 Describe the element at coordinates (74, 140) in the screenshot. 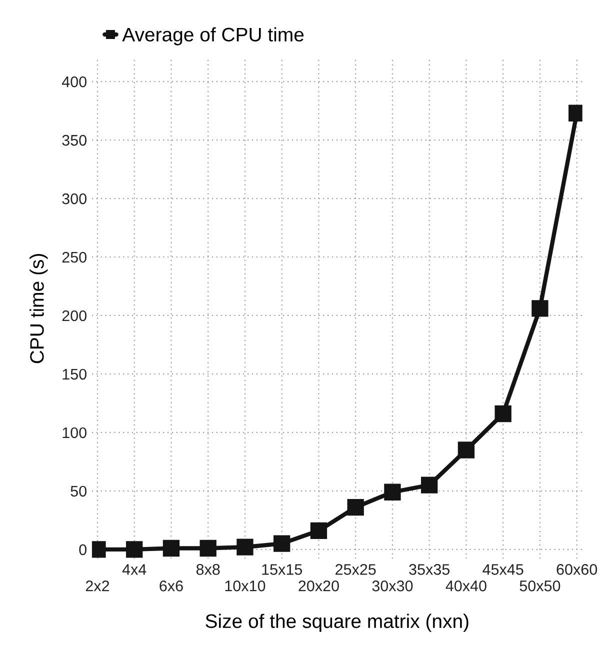

I see `y-tick-label: 350` at that location.